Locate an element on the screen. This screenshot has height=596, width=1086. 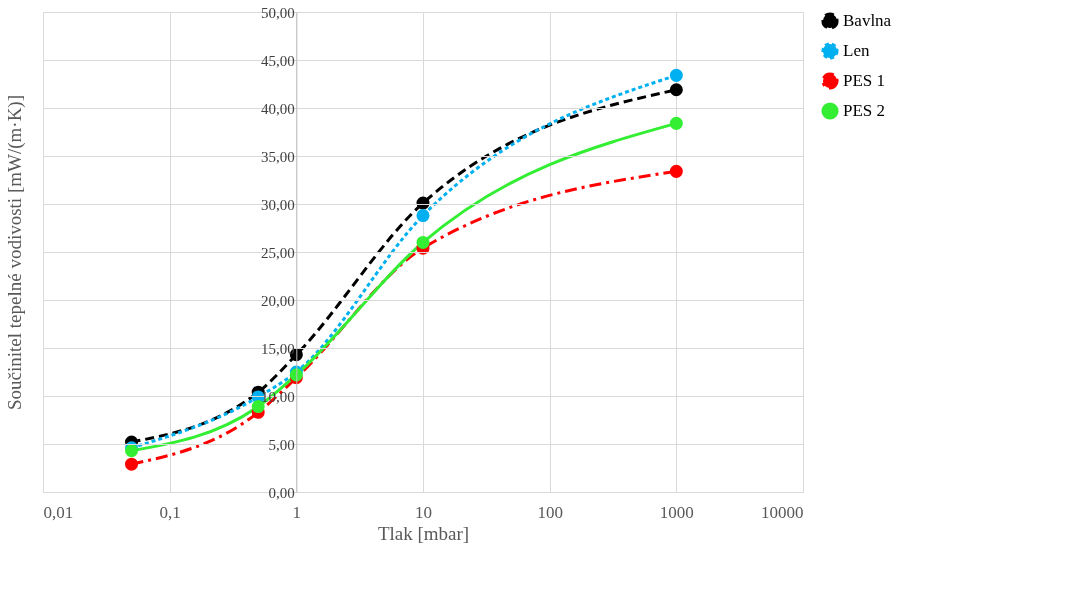
x-axis-title: Tlak [mbar] is located at coordinates (423, 533).